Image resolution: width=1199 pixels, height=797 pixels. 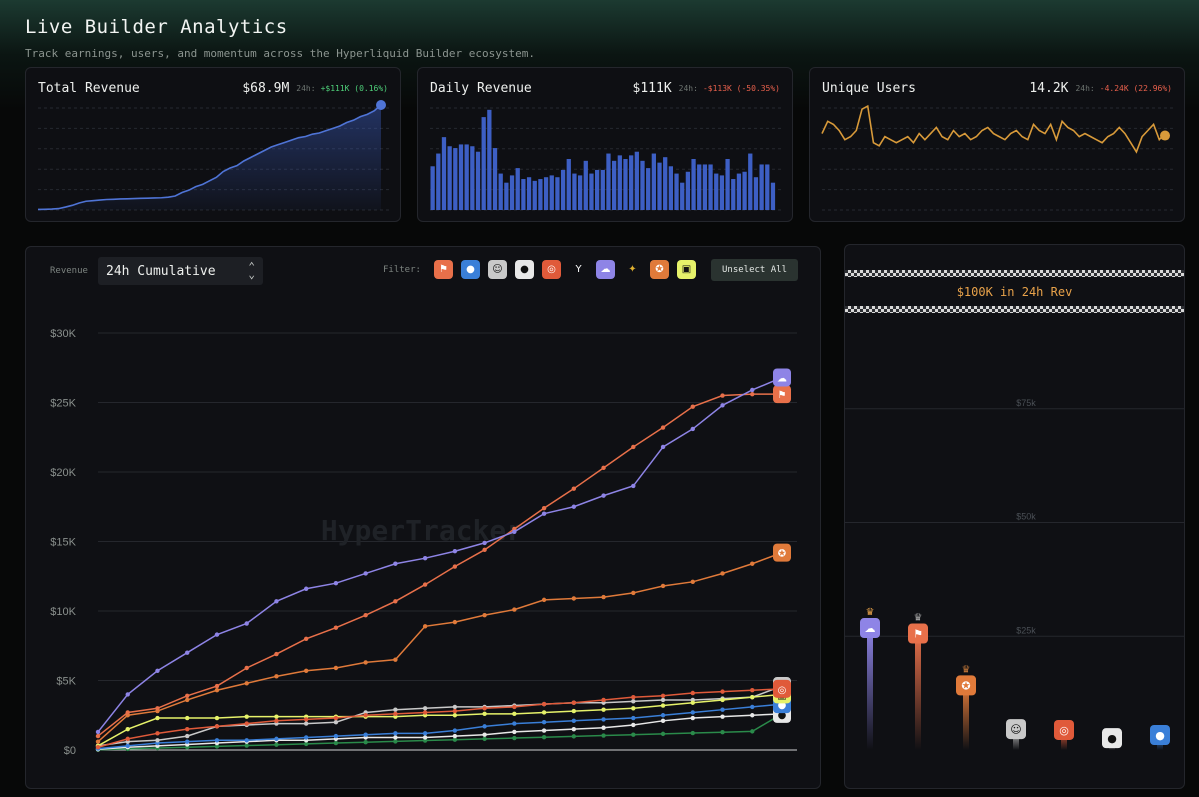 I want to click on race-bar, so click(x=1016, y=739).